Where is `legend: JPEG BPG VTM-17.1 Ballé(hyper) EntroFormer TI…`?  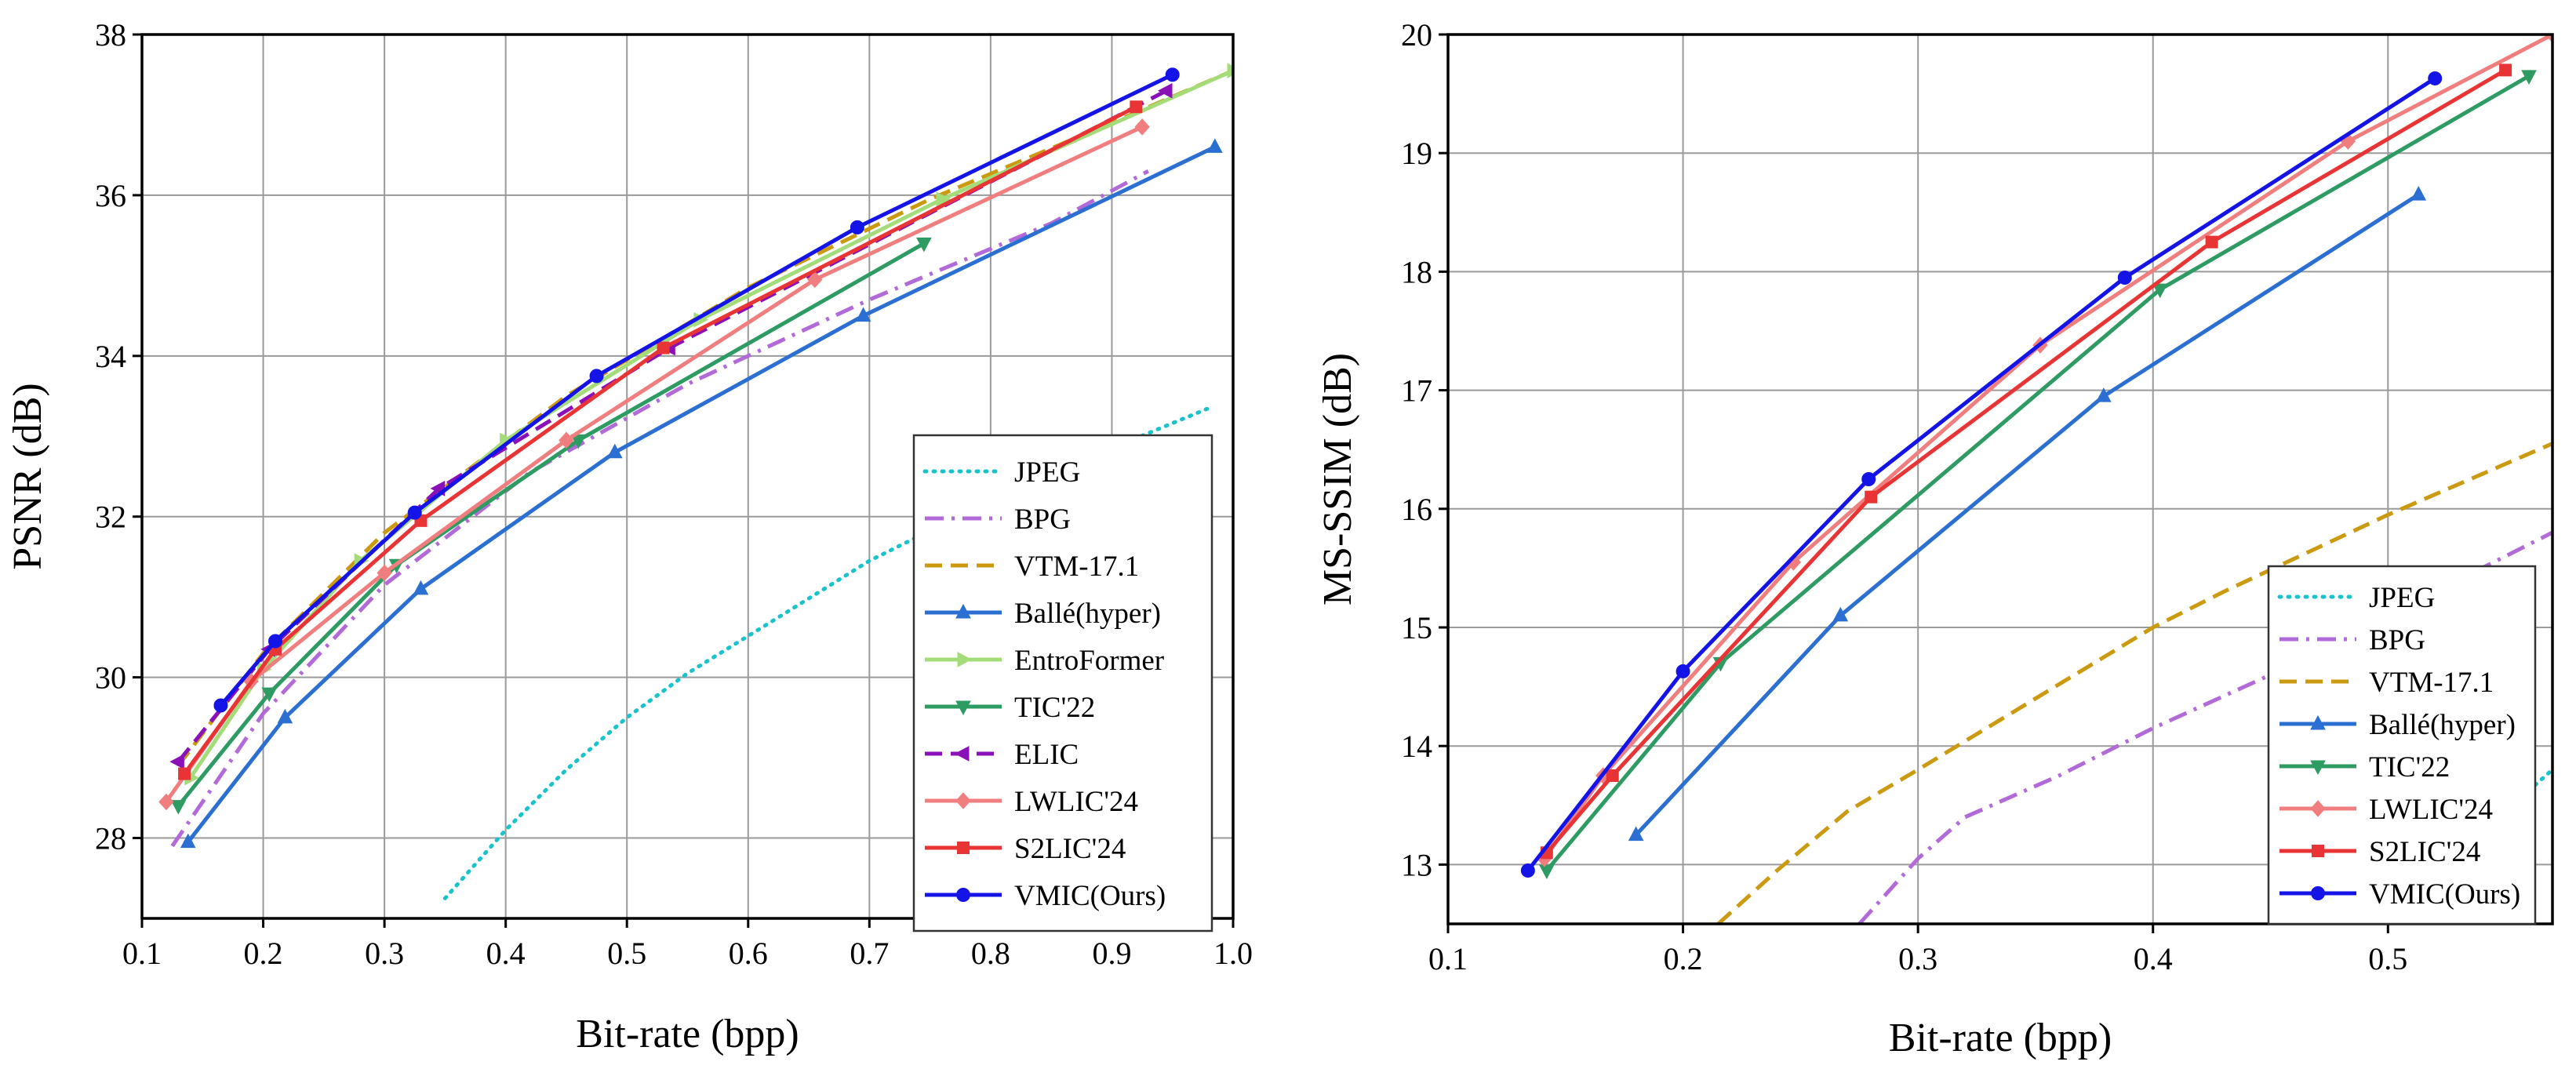 legend: JPEG BPG VTM-17.1 Ballé(hyper) EntroFormer TI… is located at coordinates (1062, 683).